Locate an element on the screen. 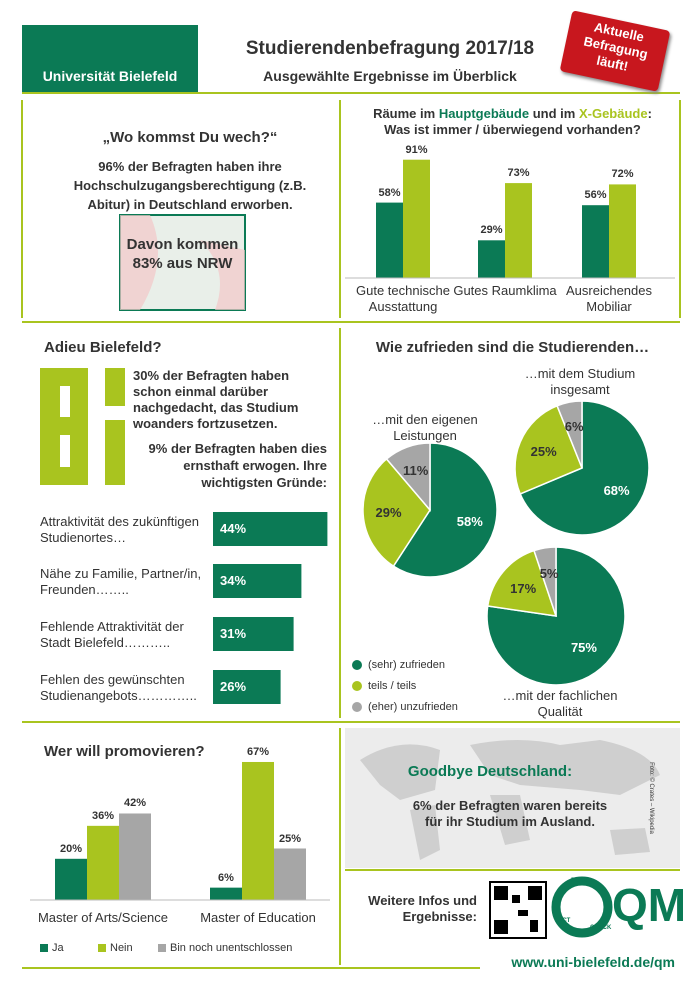 The width and height of the screenshot is (696, 983). qm-word: ACT is located at coordinates (564, 921).